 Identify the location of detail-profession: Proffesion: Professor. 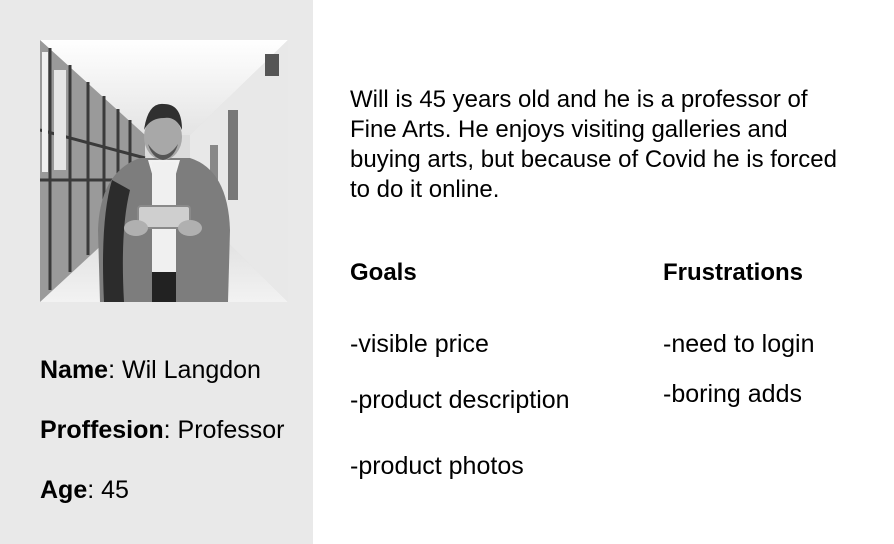
(162, 430).